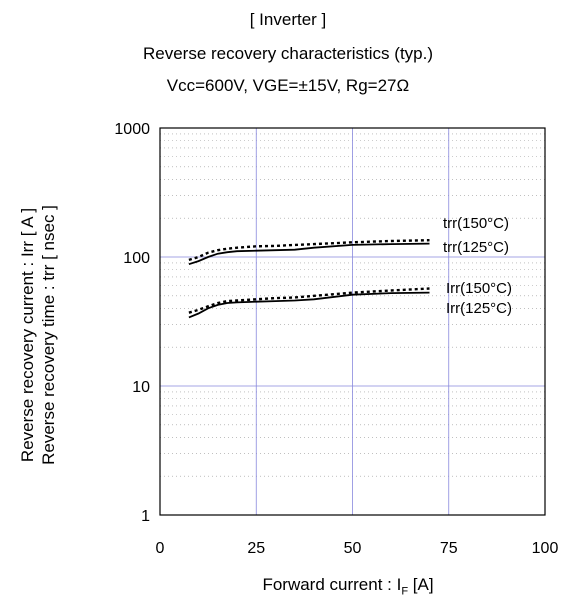  Describe the element at coordinates (136, 258) in the screenshot. I see `y-tick-label: 100` at that location.